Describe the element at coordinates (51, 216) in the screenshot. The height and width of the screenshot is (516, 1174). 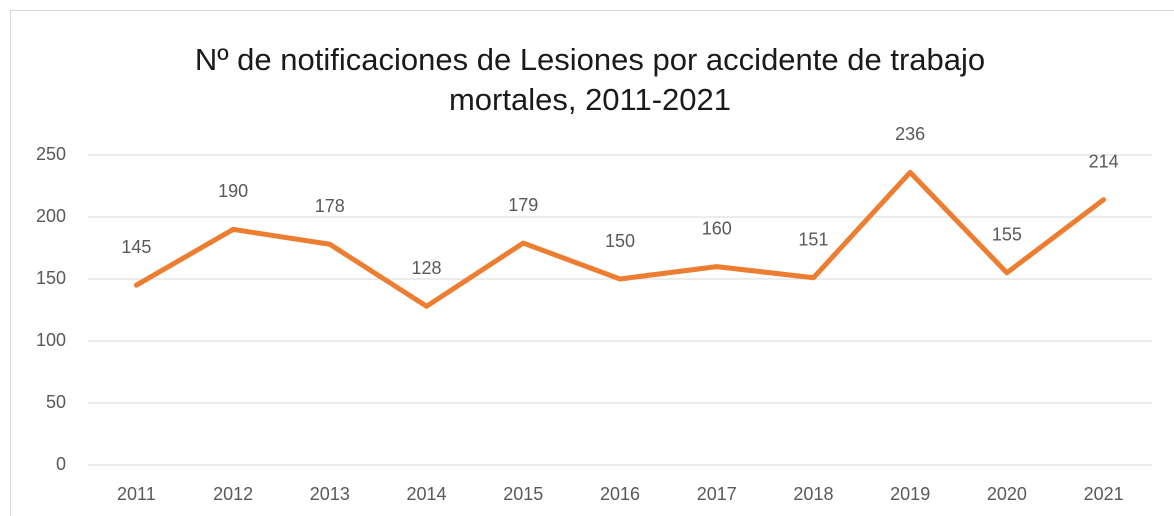
I see `y-tick-label: 200` at that location.